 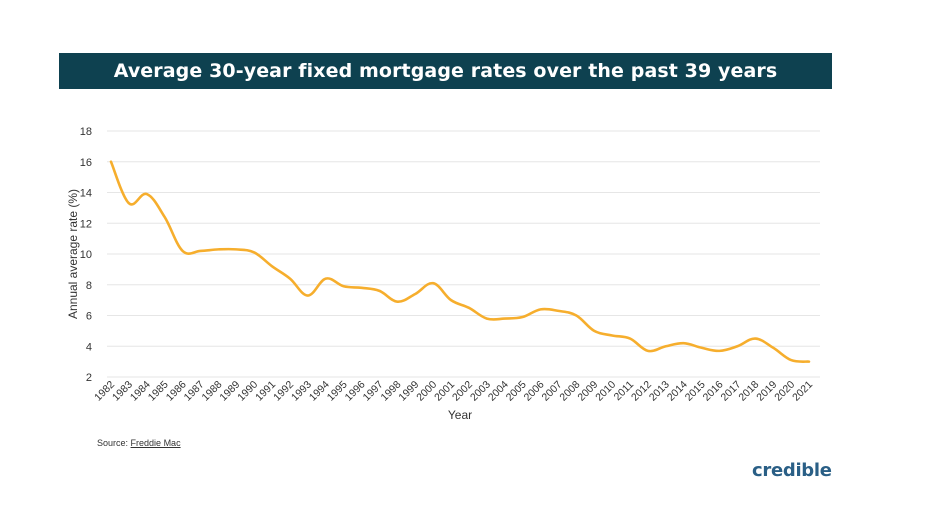 I want to click on y-tick-label-8: 8, so click(x=89, y=286).